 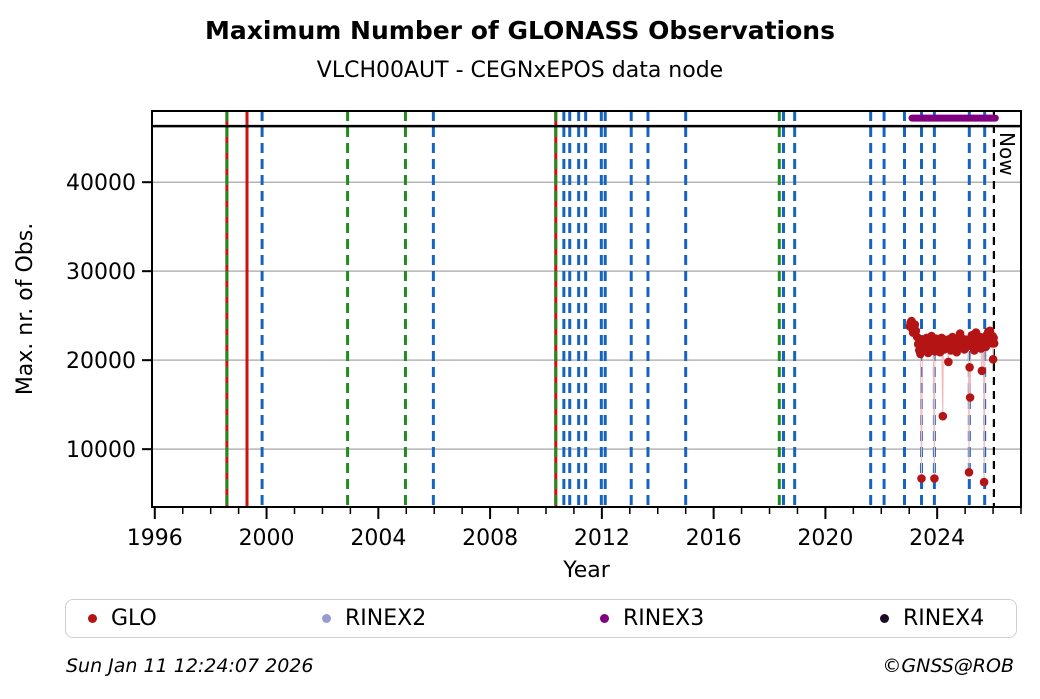 I want to click on x-tick-label: 2004, so click(x=378, y=538).